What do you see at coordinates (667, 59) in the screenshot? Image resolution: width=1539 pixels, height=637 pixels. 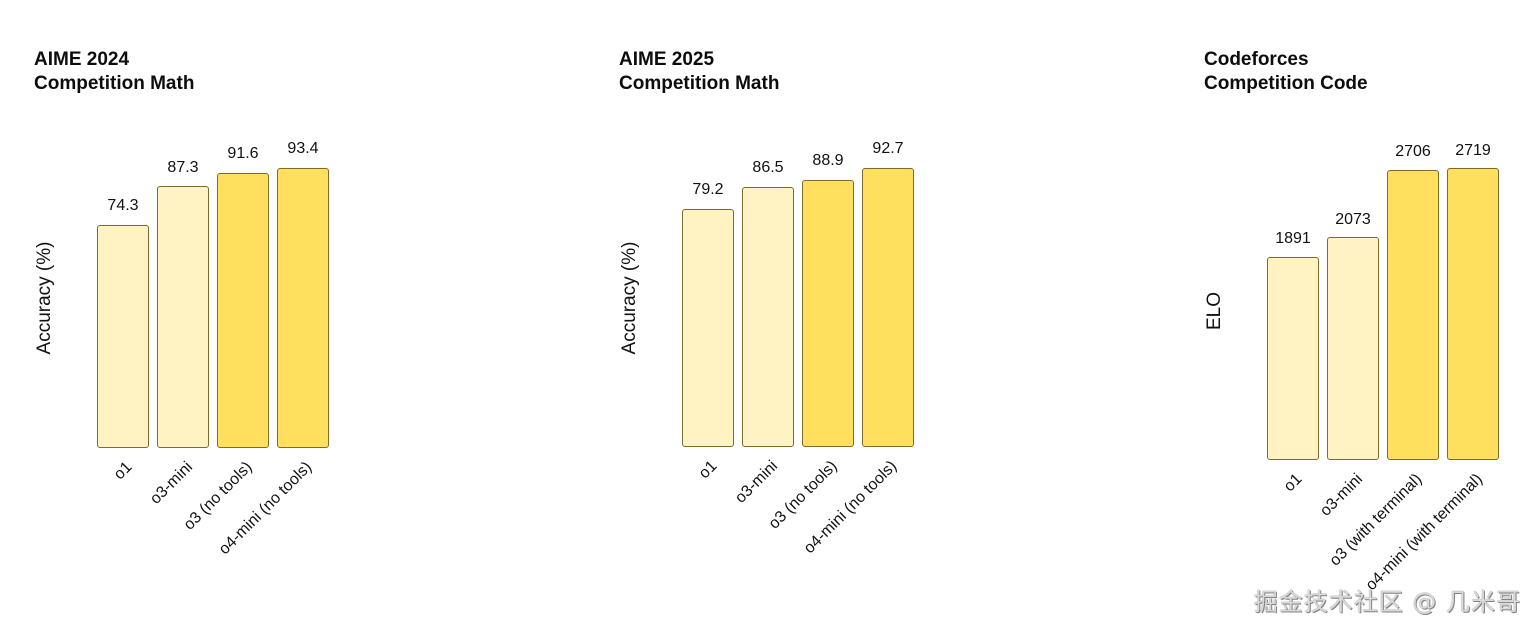 I see `chart-title-line1: AIME 2025` at bounding box center [667, 59].